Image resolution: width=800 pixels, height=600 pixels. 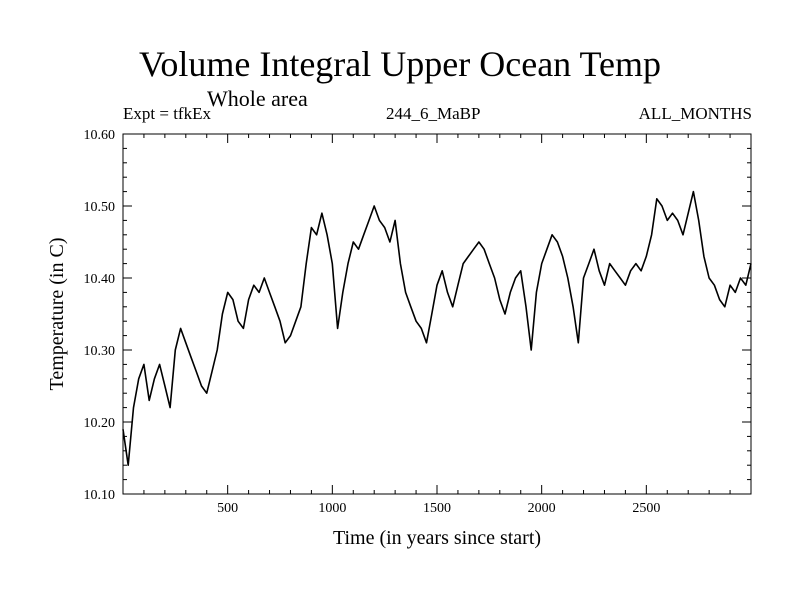 What do you see at coordinates (100, 351) in the screenshot?
I see `y-tick-label: 10.30` at bounding box center [100, 351].